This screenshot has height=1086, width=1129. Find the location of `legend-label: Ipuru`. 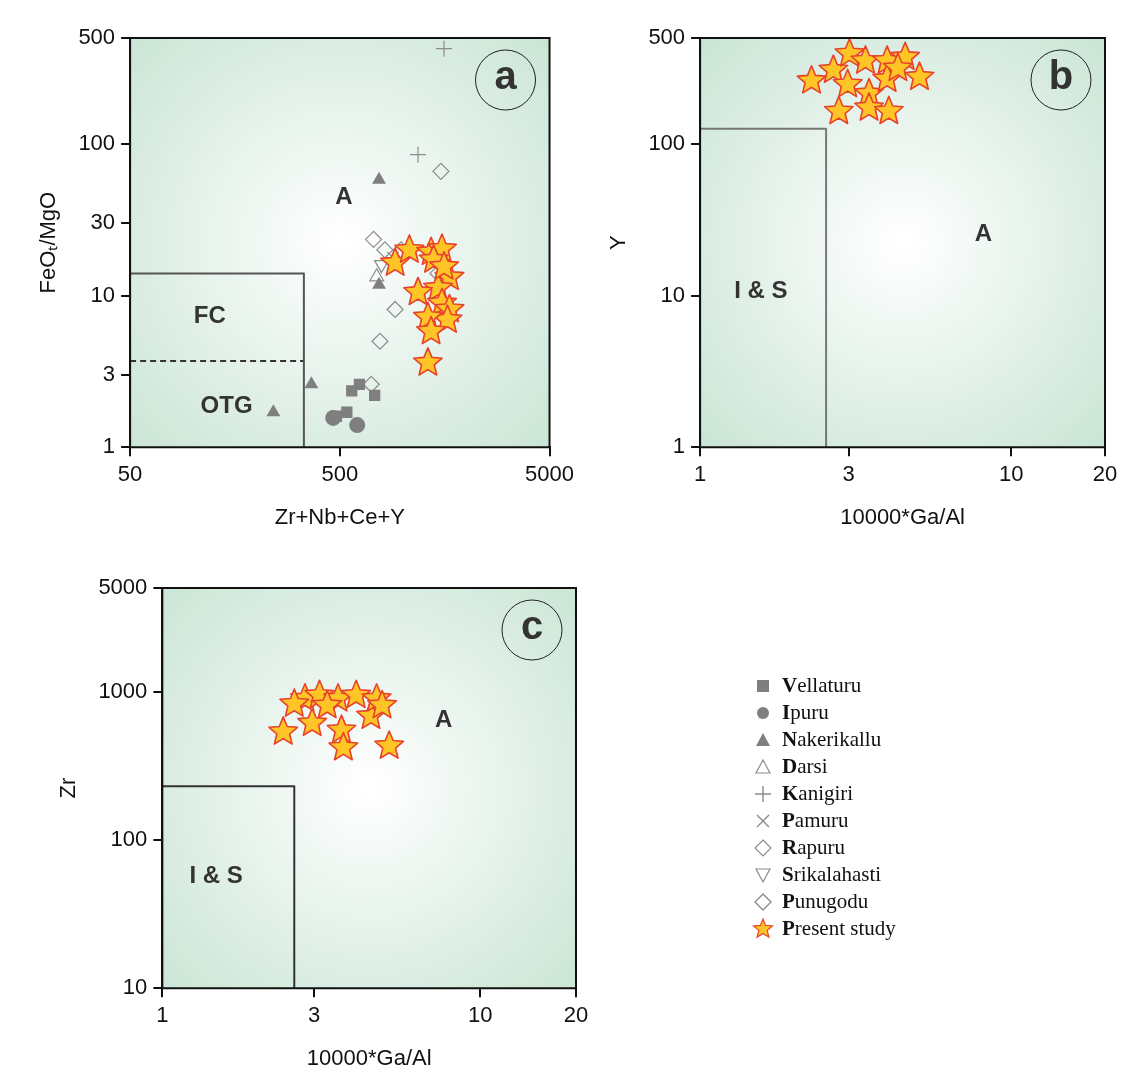

legend-label: Ipuru is located at coordinates (805, 712).